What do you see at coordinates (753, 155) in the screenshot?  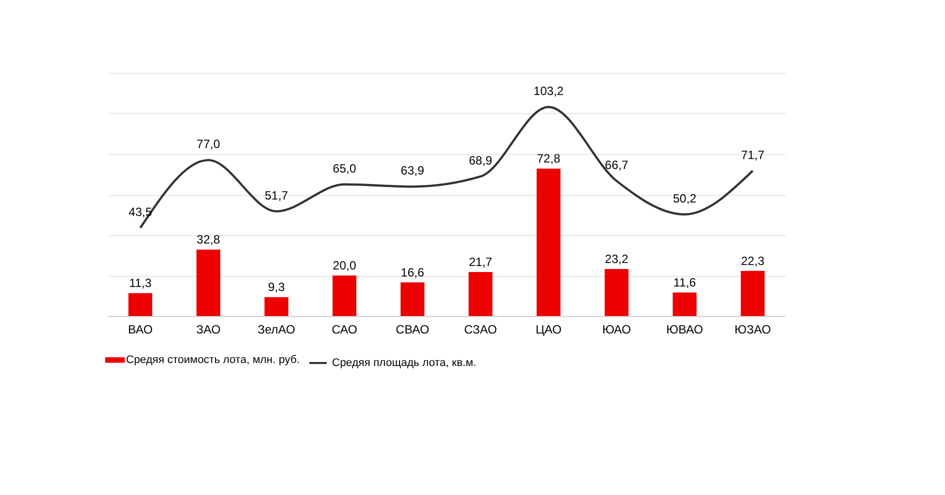 I see `data-label: 71,7` at bounding box center [753, 155].